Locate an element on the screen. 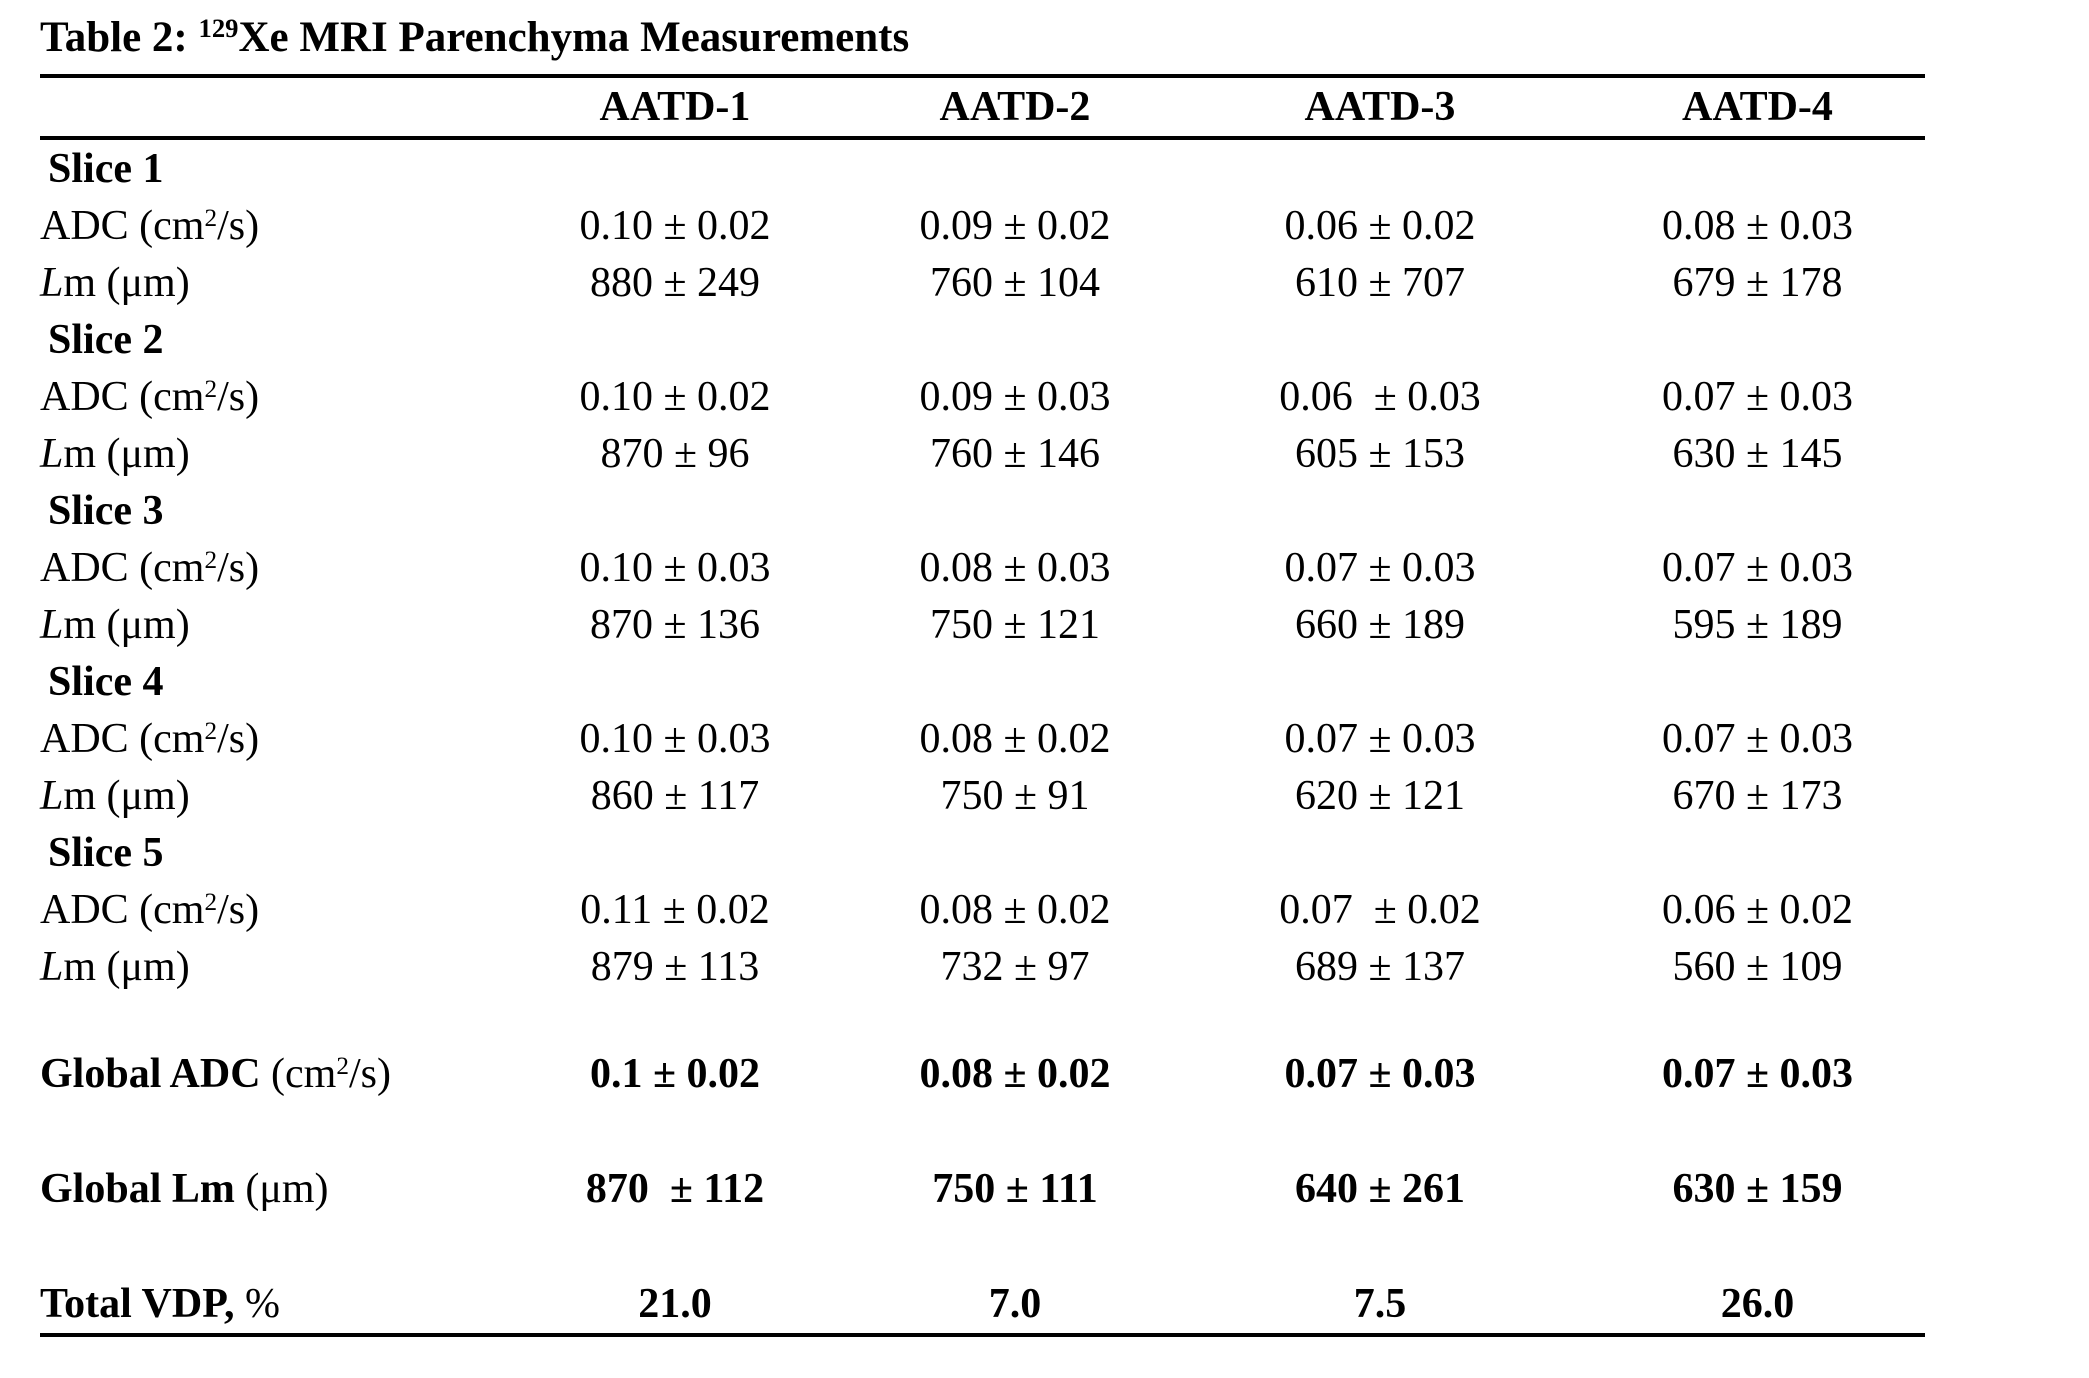 Image resolution: width=2089 pixels, height=1378 pixels. top-rule is located at coordinates (982, 76).